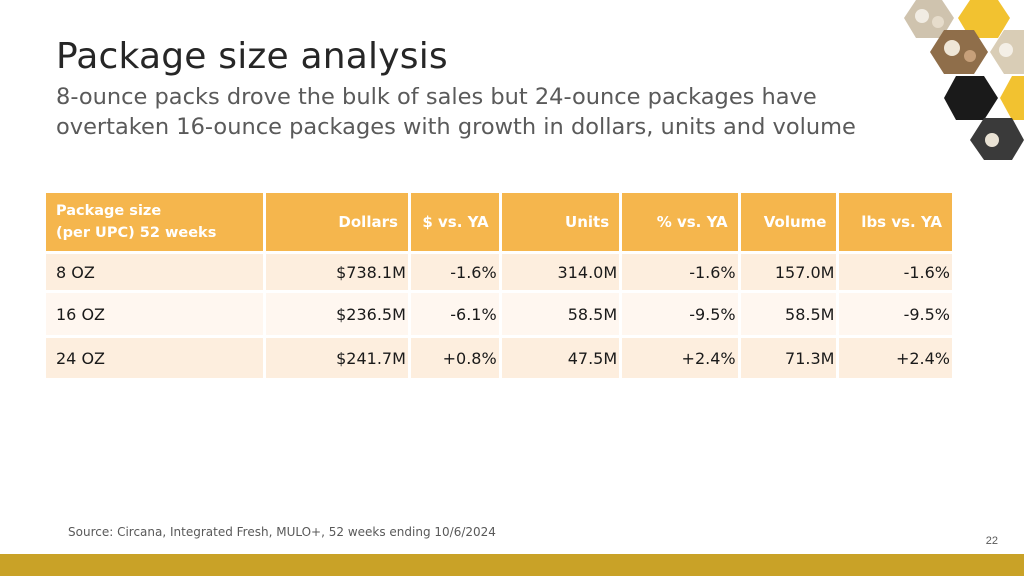  What do you see at coordinates (154, 272) in the screenshot?
I see `cell-package: 8 OZ` at bounding box center [154, 272].